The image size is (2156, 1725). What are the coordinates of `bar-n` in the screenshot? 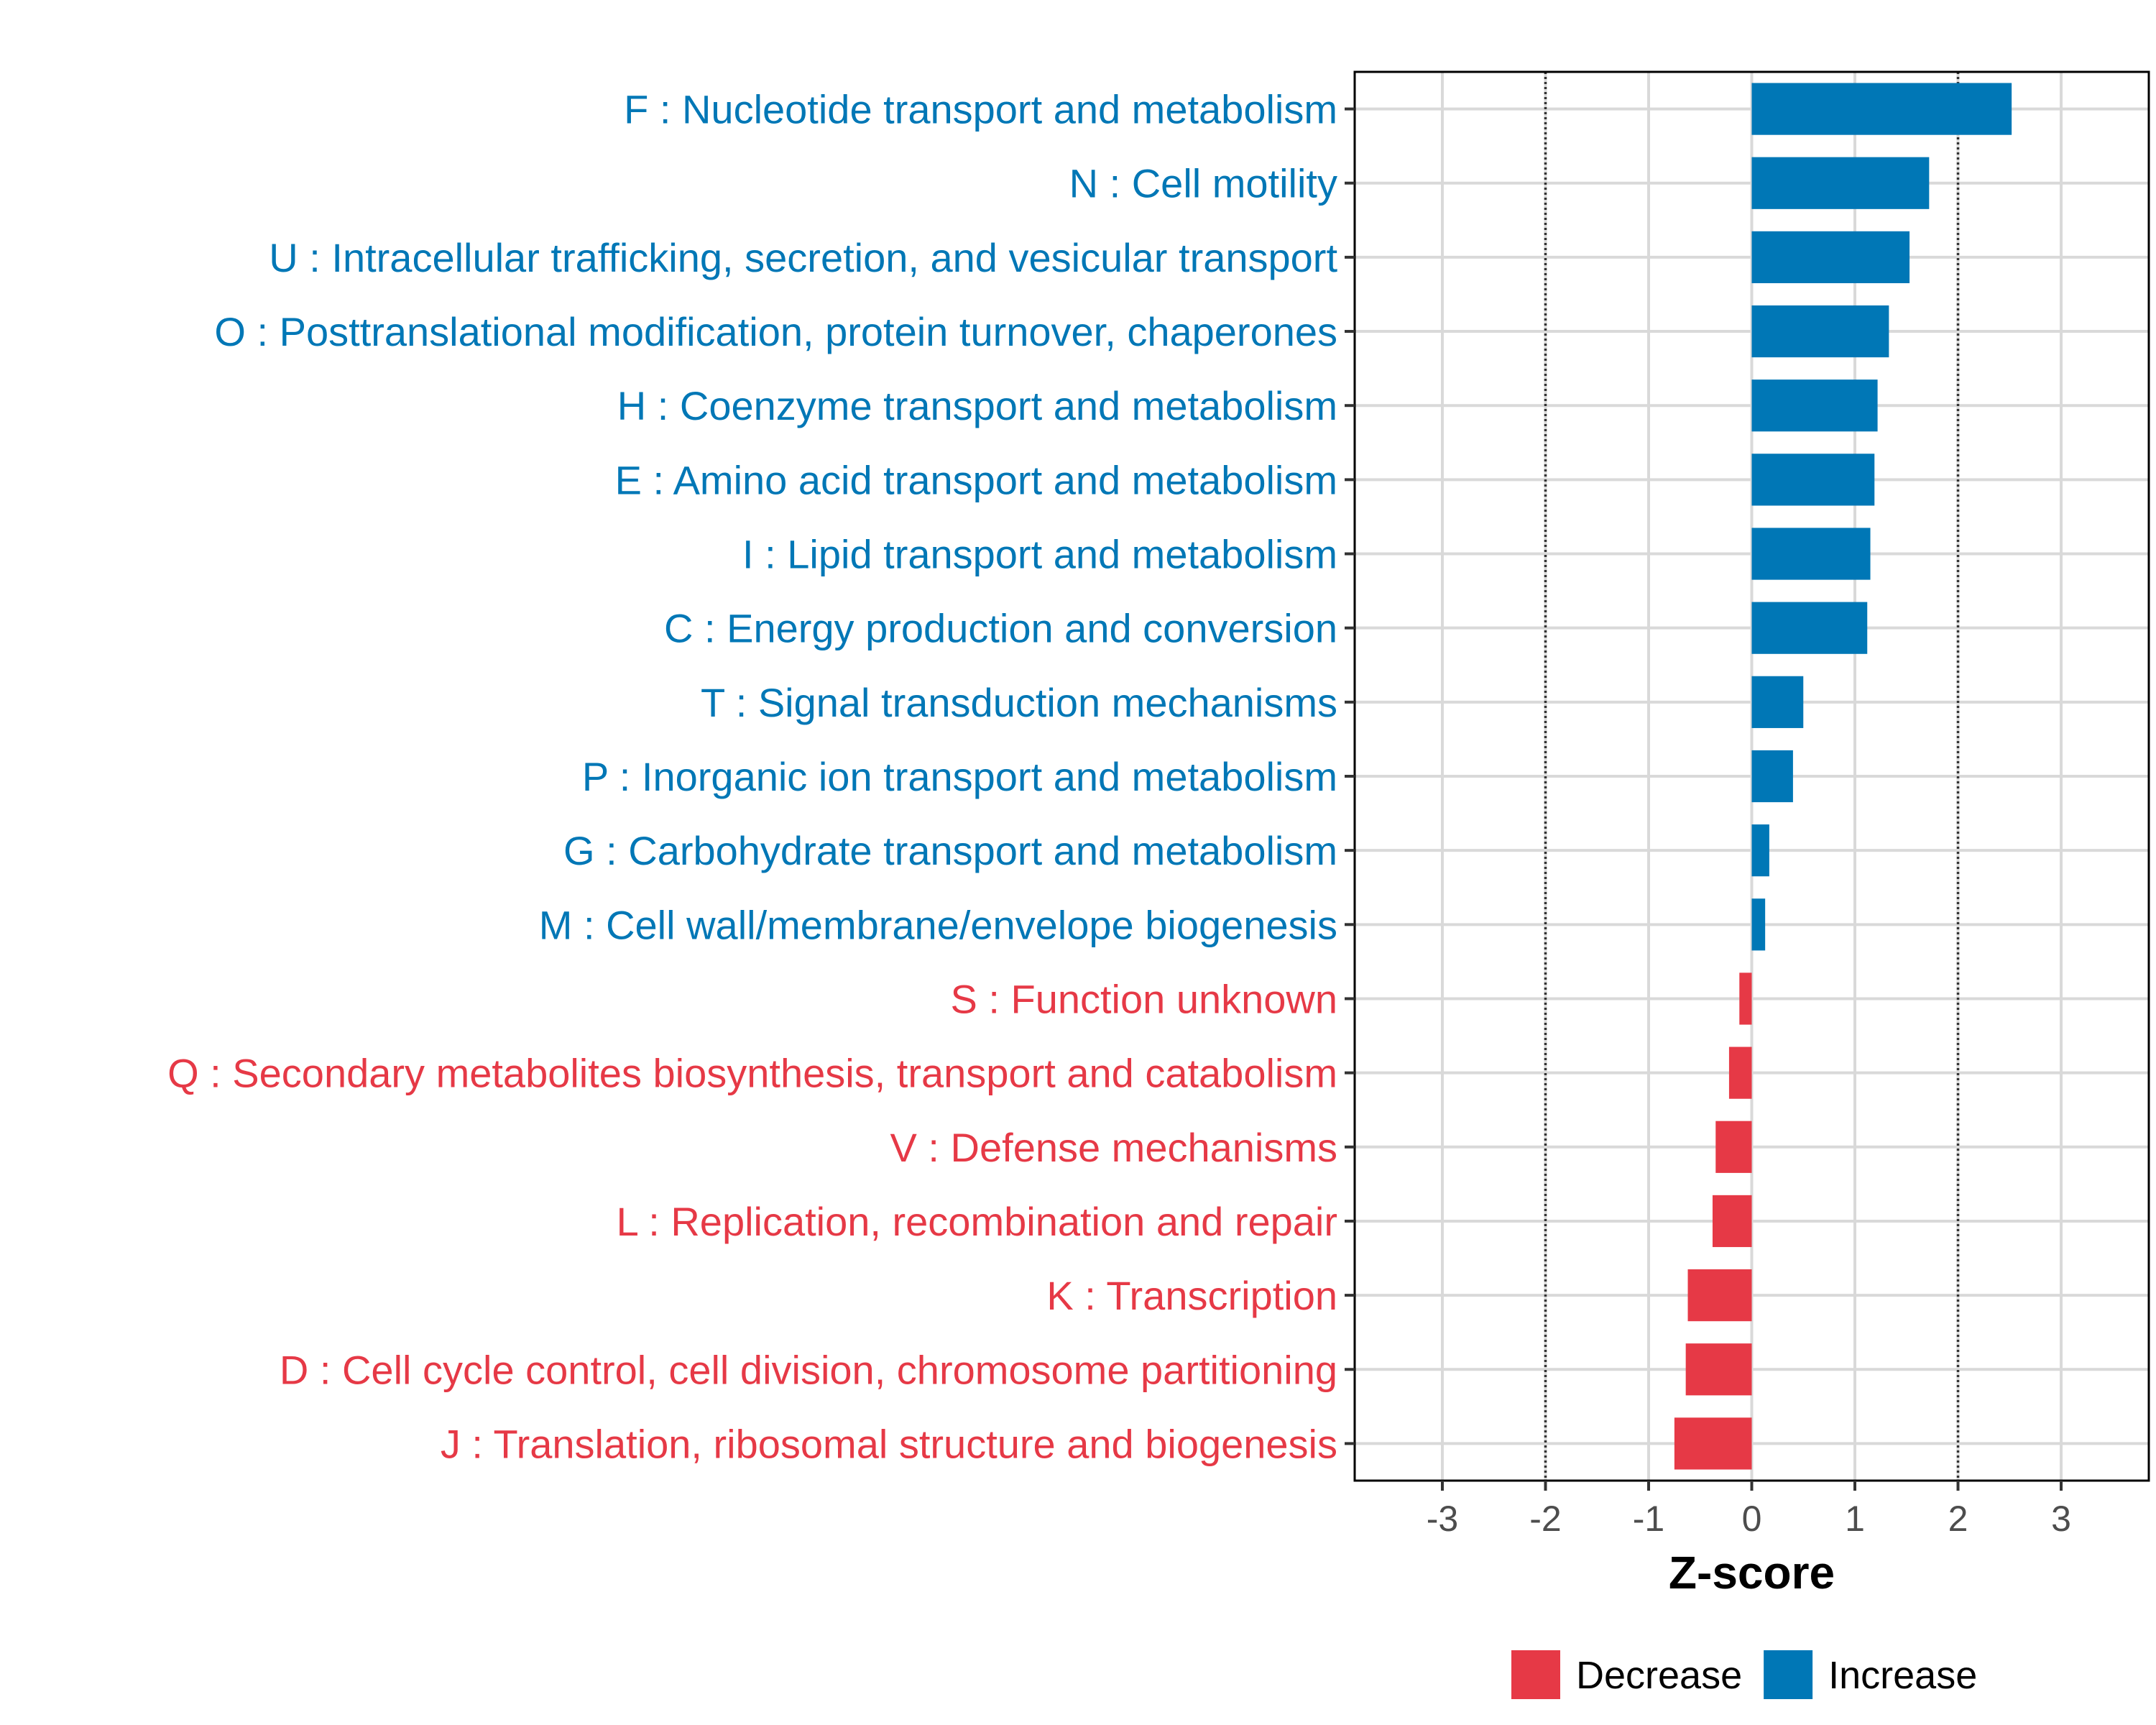 It's located at (1840, 183).